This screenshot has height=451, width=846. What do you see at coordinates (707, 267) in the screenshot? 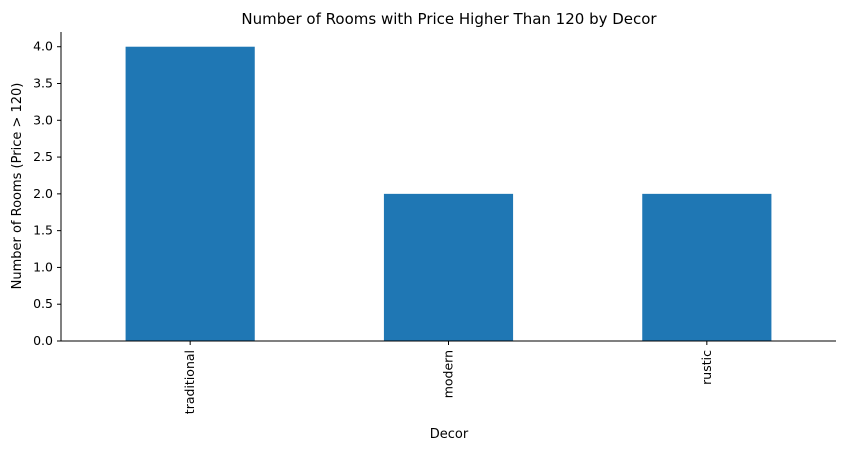
I see `bar-rustic` at bounding box center [707, 267].